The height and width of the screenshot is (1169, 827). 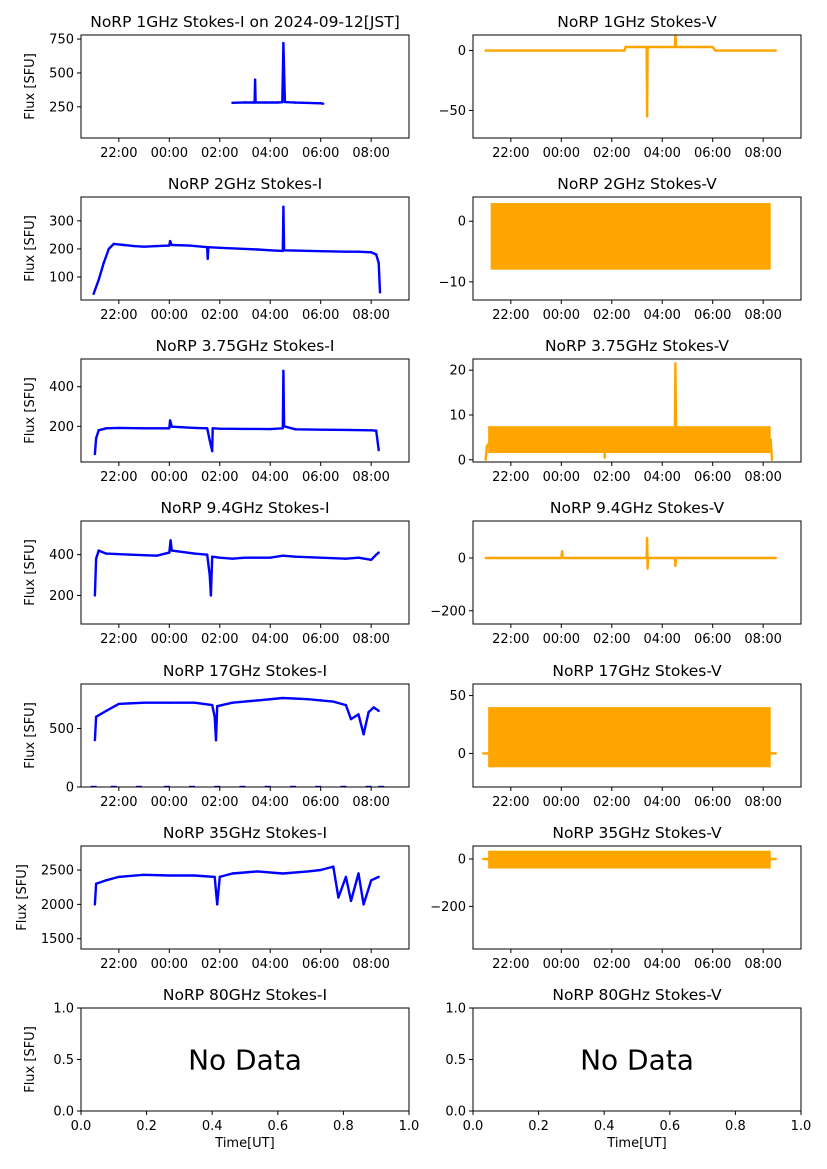 I want to click on y-tick-label: −50, so click(x=452, y=111).